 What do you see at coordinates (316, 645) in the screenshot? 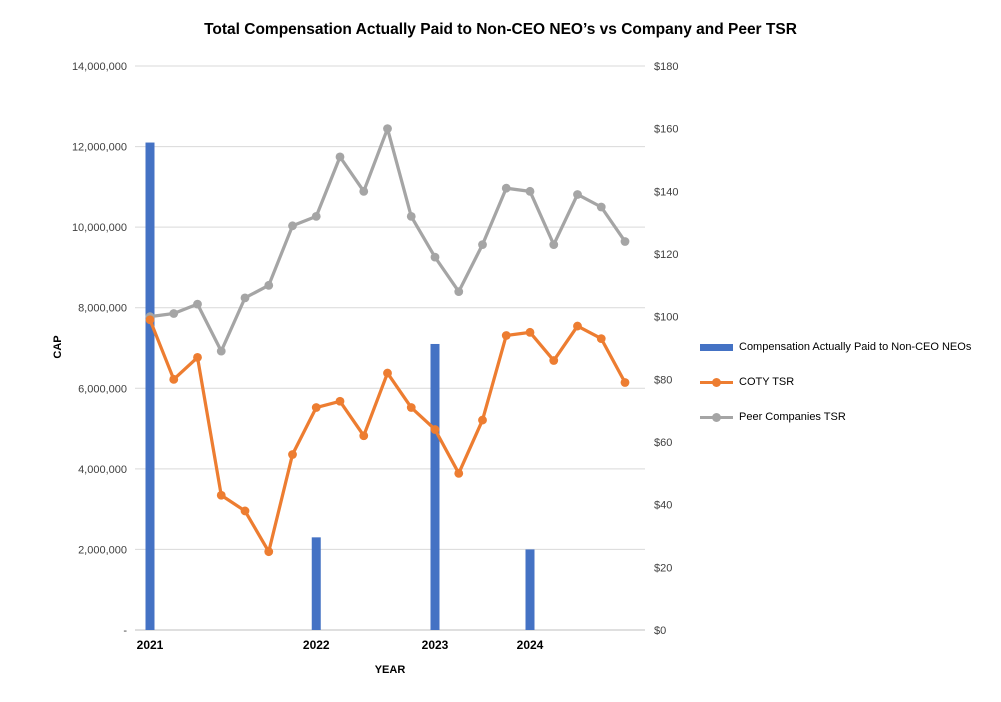
I see `x-tick-label-2022: 2022` at bounding box center [316, 645].